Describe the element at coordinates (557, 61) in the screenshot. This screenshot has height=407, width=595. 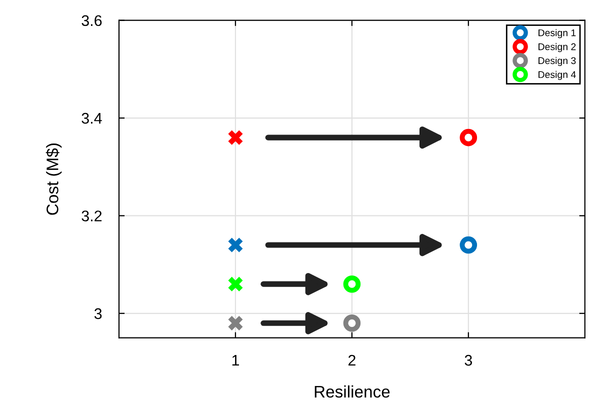
I see `legend-label: Design 3` at that location.